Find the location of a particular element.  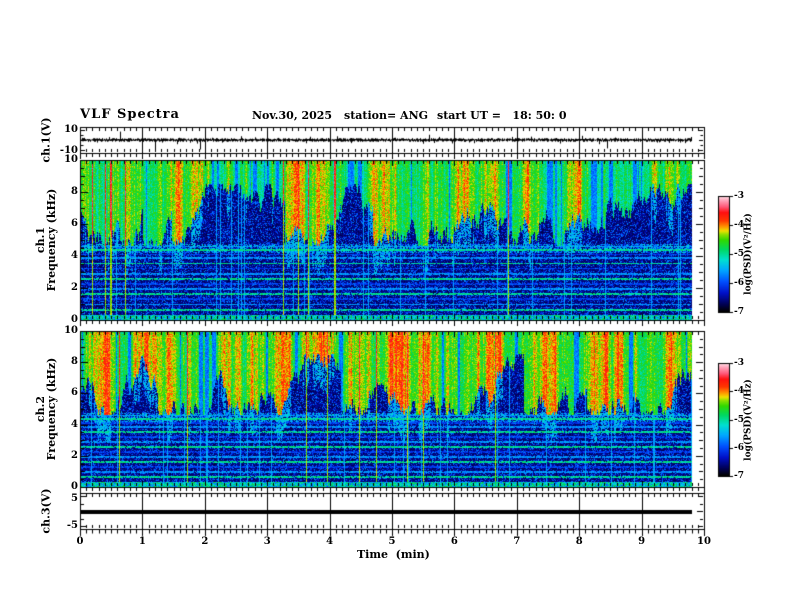

ch1-spec-ytick: 0 is located at coordinates (74, 319).